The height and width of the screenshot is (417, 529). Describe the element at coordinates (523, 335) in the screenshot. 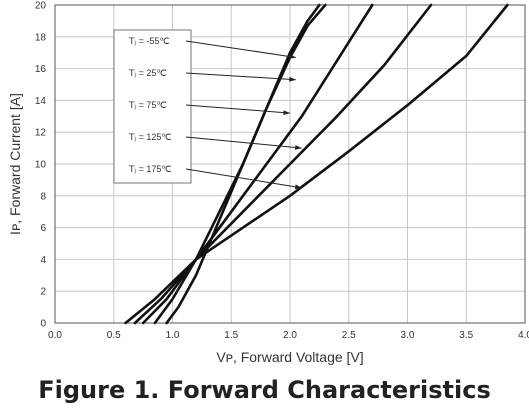

I see `x-tick-label: 4.0` at that location.